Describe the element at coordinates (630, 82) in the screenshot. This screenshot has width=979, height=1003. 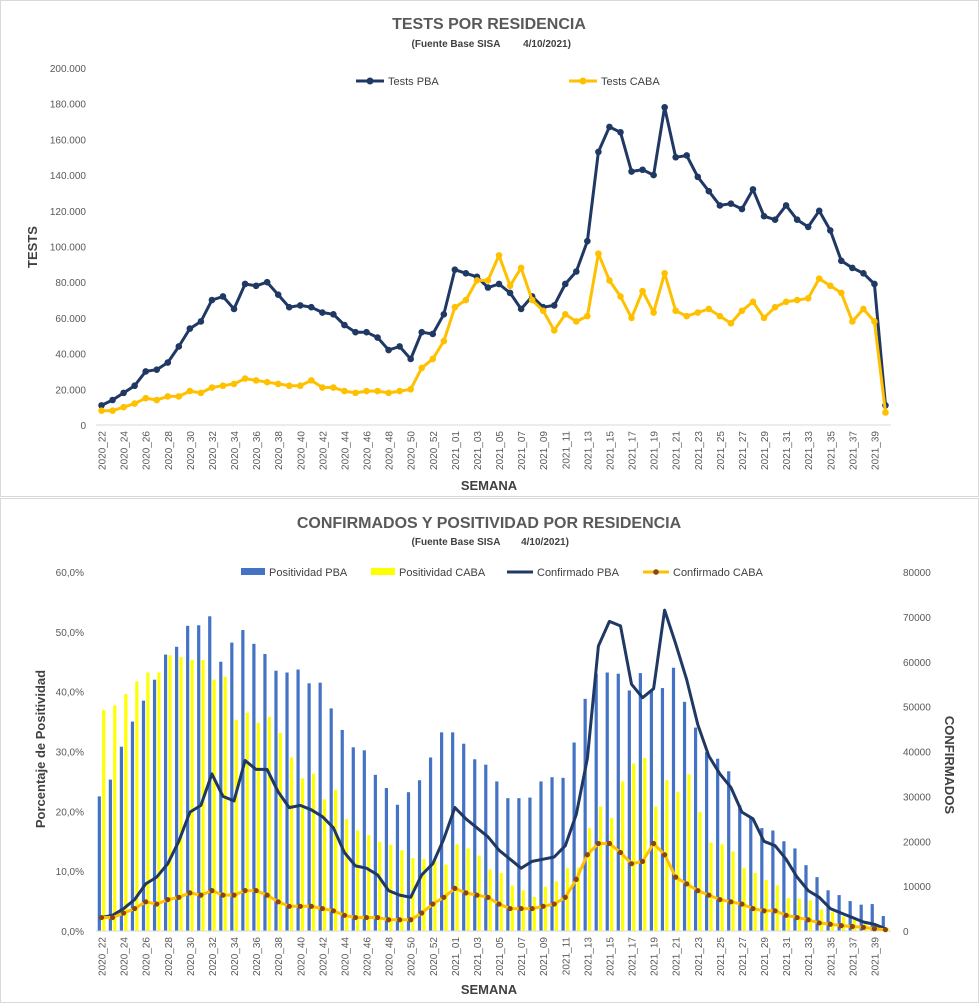
I see `legend-label: Tests CABA` at that location.